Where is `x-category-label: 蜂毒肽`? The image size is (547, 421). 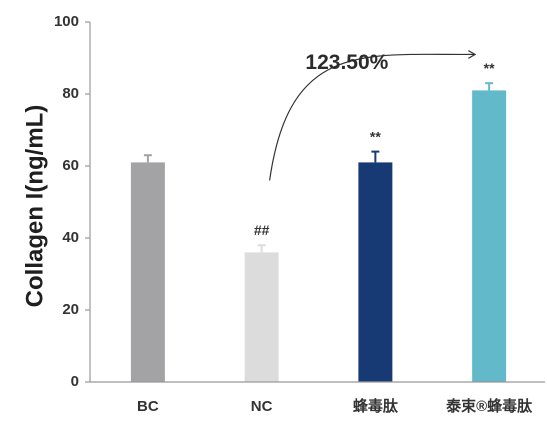
x-category-label: 蜂毒肽 is located at coordinates (376, 406).